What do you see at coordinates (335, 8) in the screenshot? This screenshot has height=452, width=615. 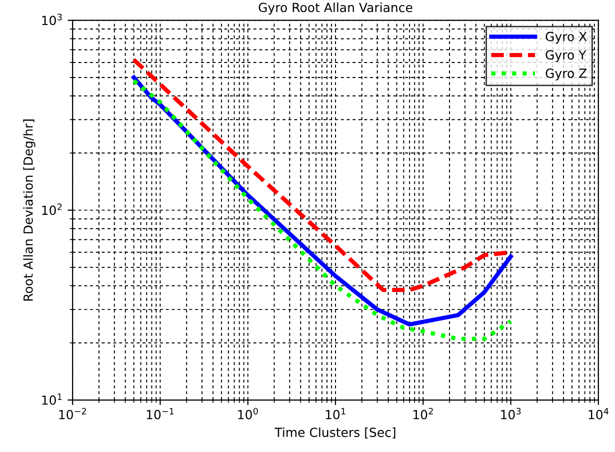 I see `chart-title: Gyro Root Allan Variance` at bounding box center [335, 8].